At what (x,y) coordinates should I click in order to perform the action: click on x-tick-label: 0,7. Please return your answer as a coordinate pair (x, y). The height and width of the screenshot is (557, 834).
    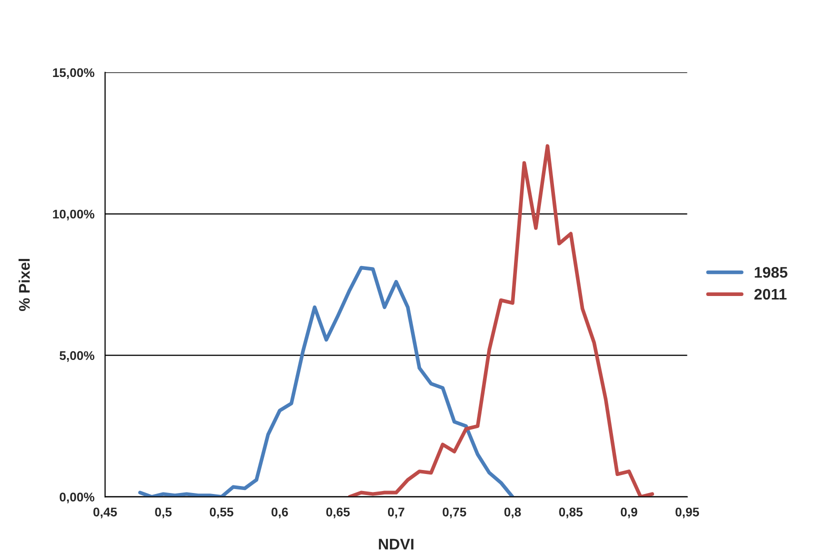
    Looking at the image, I should click on (396, 513).